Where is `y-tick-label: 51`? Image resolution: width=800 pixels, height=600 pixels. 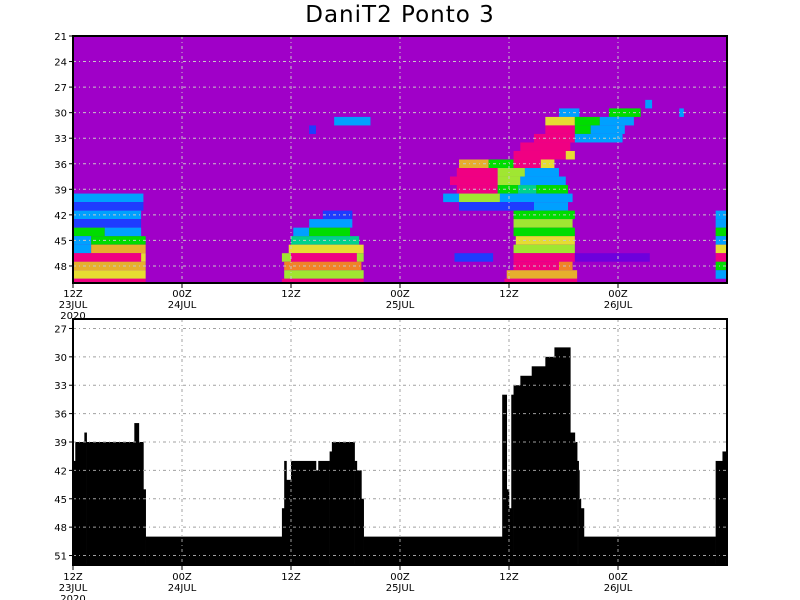
y-tick-label: 51 is located at coordinates (60, 557).